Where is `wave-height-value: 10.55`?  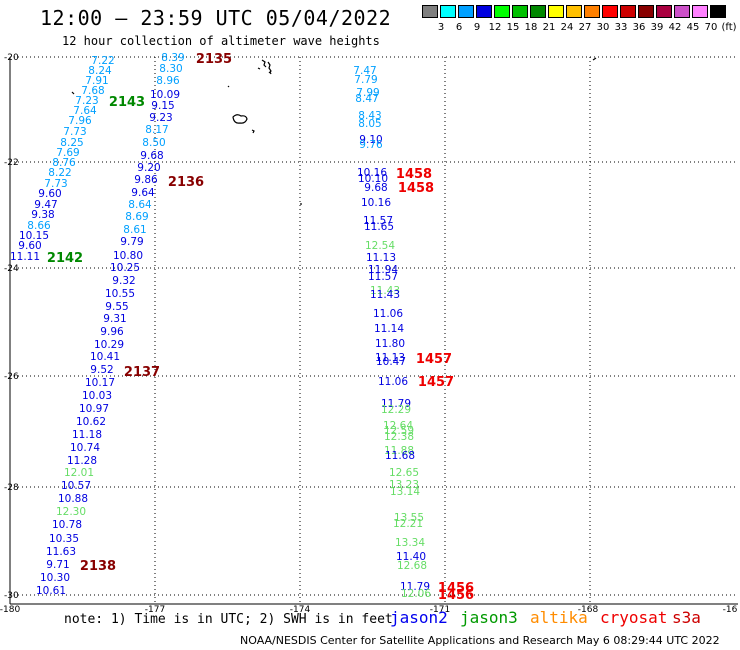 wave-height-value: 10.55 is located at coordinates (120, 294).